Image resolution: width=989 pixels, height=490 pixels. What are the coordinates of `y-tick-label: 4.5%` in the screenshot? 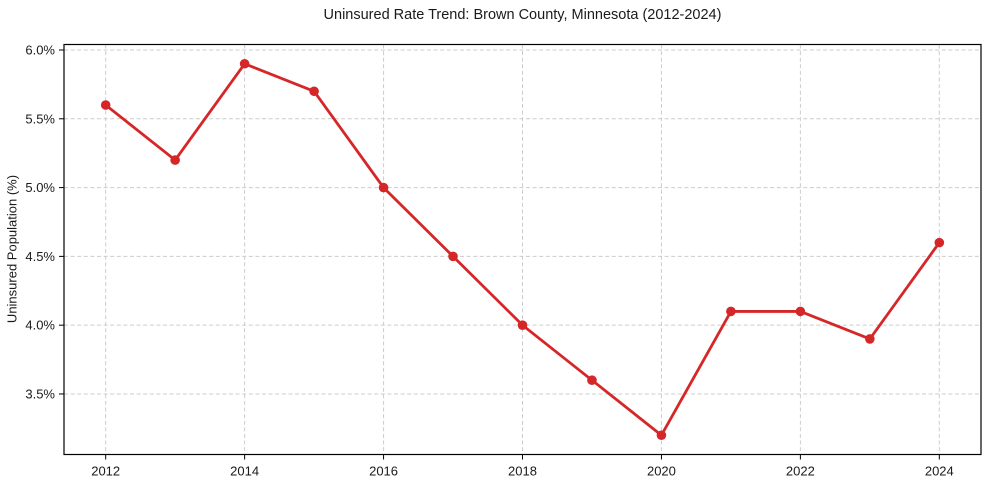 It's located at (40, 256).